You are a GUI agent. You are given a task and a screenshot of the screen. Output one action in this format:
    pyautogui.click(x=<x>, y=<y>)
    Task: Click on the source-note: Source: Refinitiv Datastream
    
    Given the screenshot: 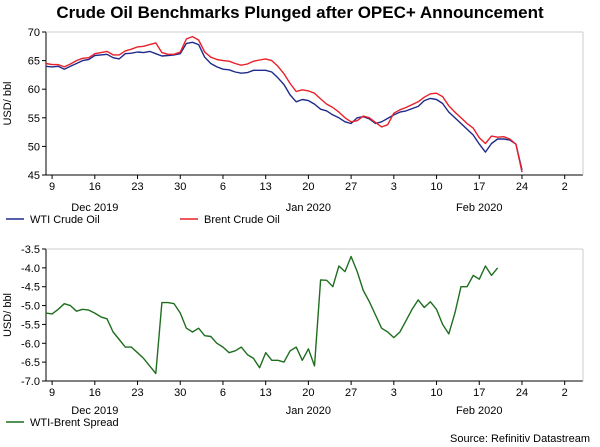 What is the action you would take?
    pyautogui.click(x=520, y=439)
    